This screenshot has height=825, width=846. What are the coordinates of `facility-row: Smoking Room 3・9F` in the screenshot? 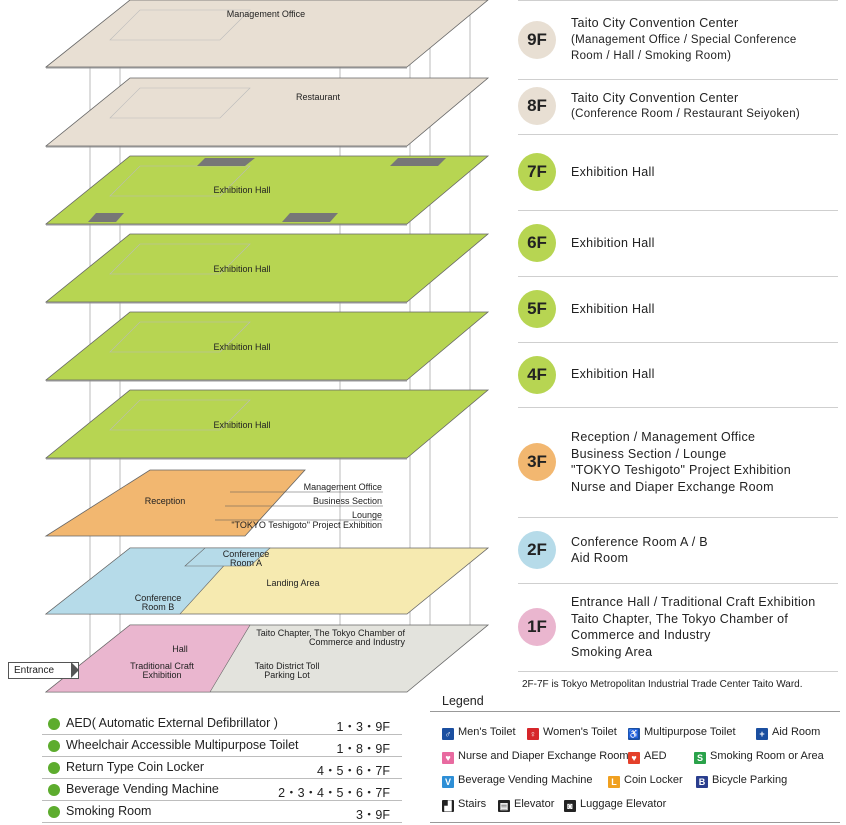 It's located at (222, 812).